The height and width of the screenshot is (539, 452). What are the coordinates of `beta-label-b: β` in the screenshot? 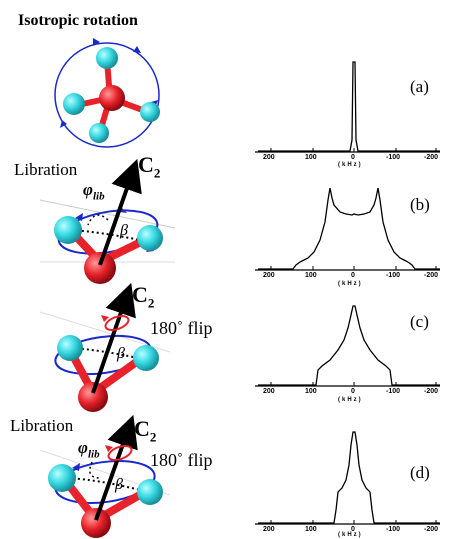 It's located at (124, 230).